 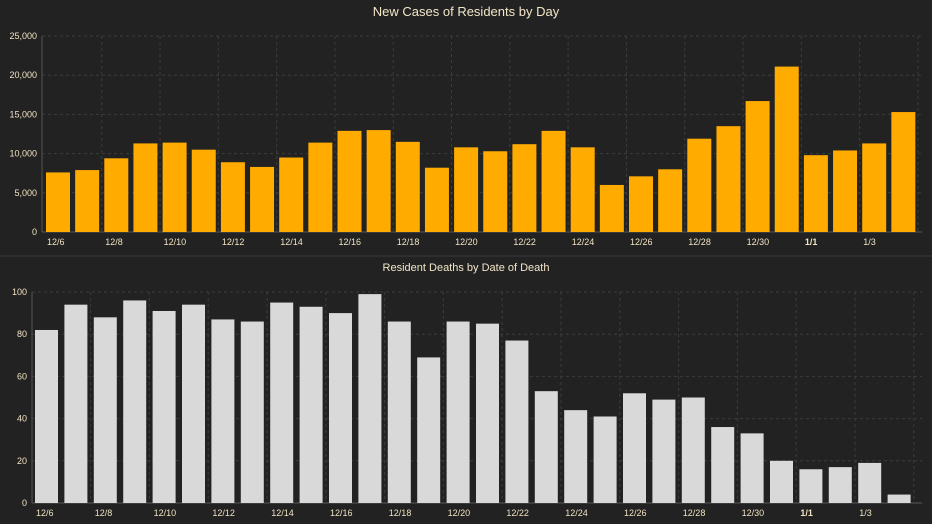 What do you see at coordinates (291, 242) in the screenshot?
I see `cases-x-tick-label: 12/14` at bounding box center [291, 242].